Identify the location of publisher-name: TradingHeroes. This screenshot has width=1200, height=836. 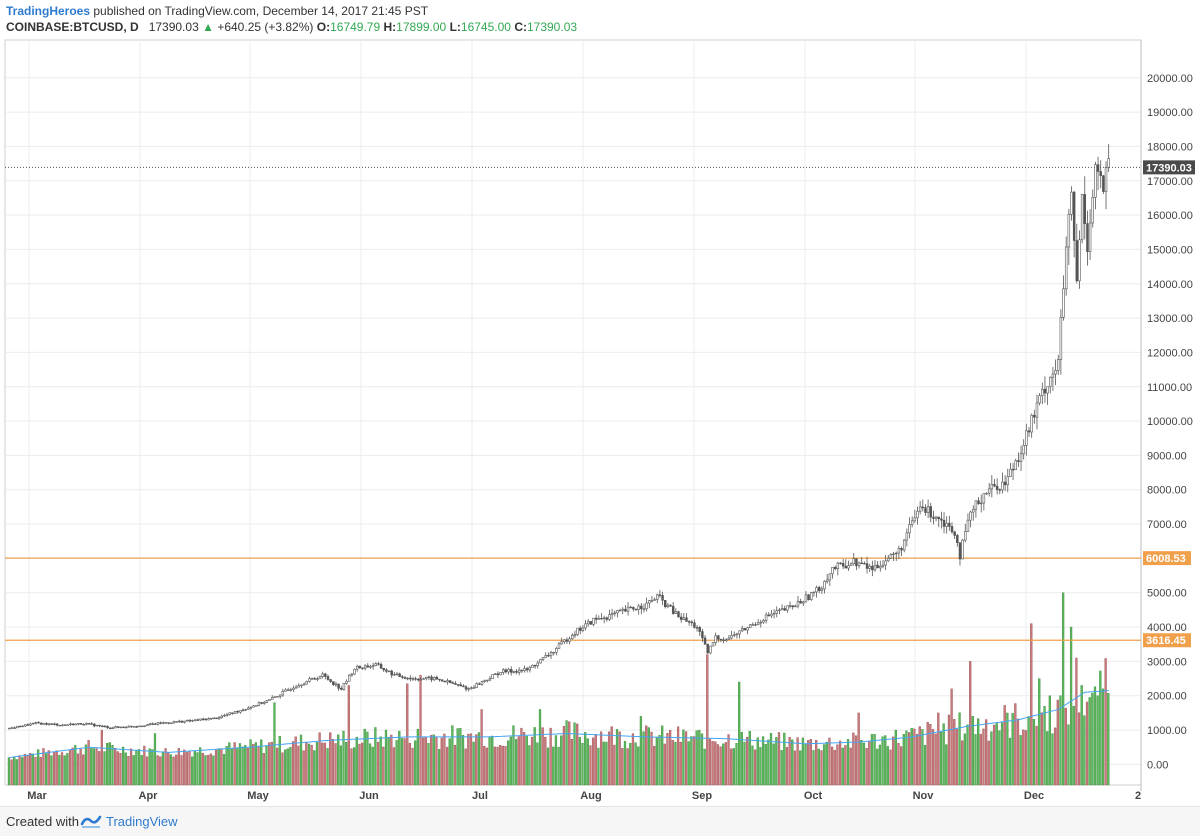
(48, 11).